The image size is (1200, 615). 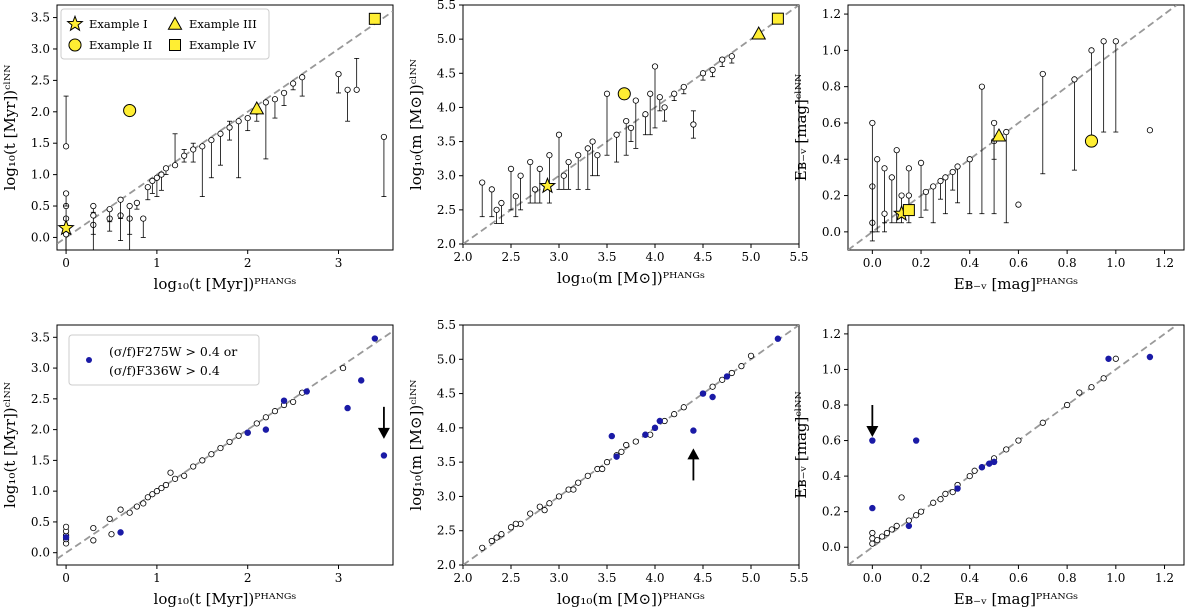 I want to click on y-tick-label: 4.5, so click(x=446, y=73).